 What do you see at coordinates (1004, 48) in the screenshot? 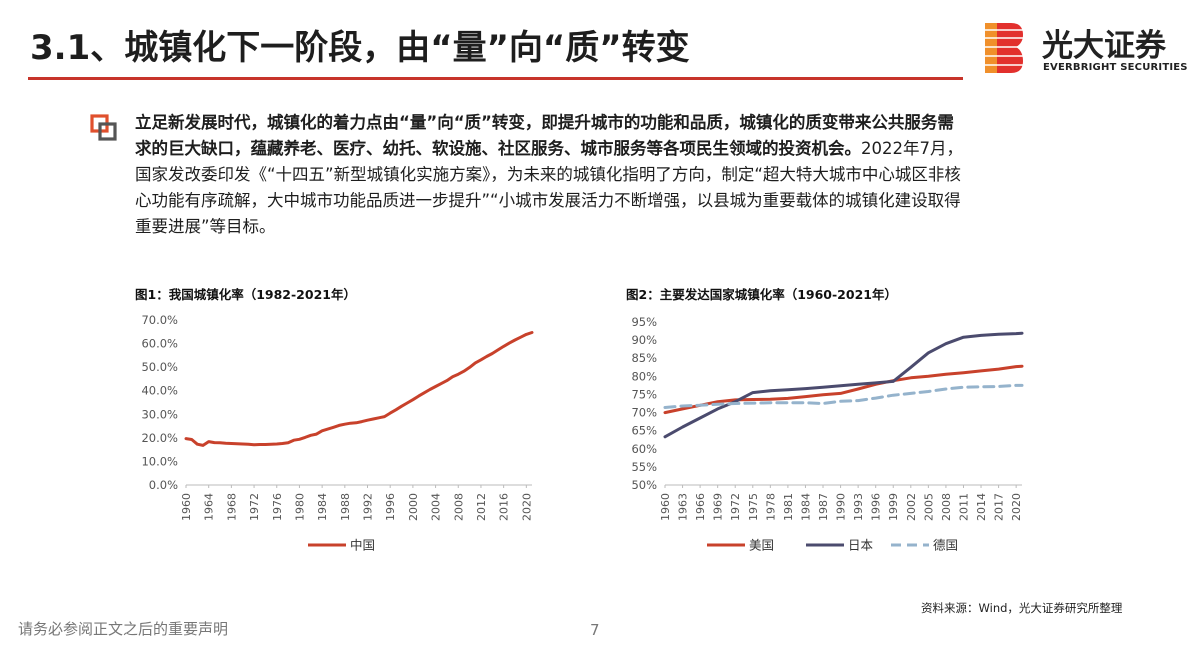
I see `everbright-logo-icon` at bounding box center [1004, 48].